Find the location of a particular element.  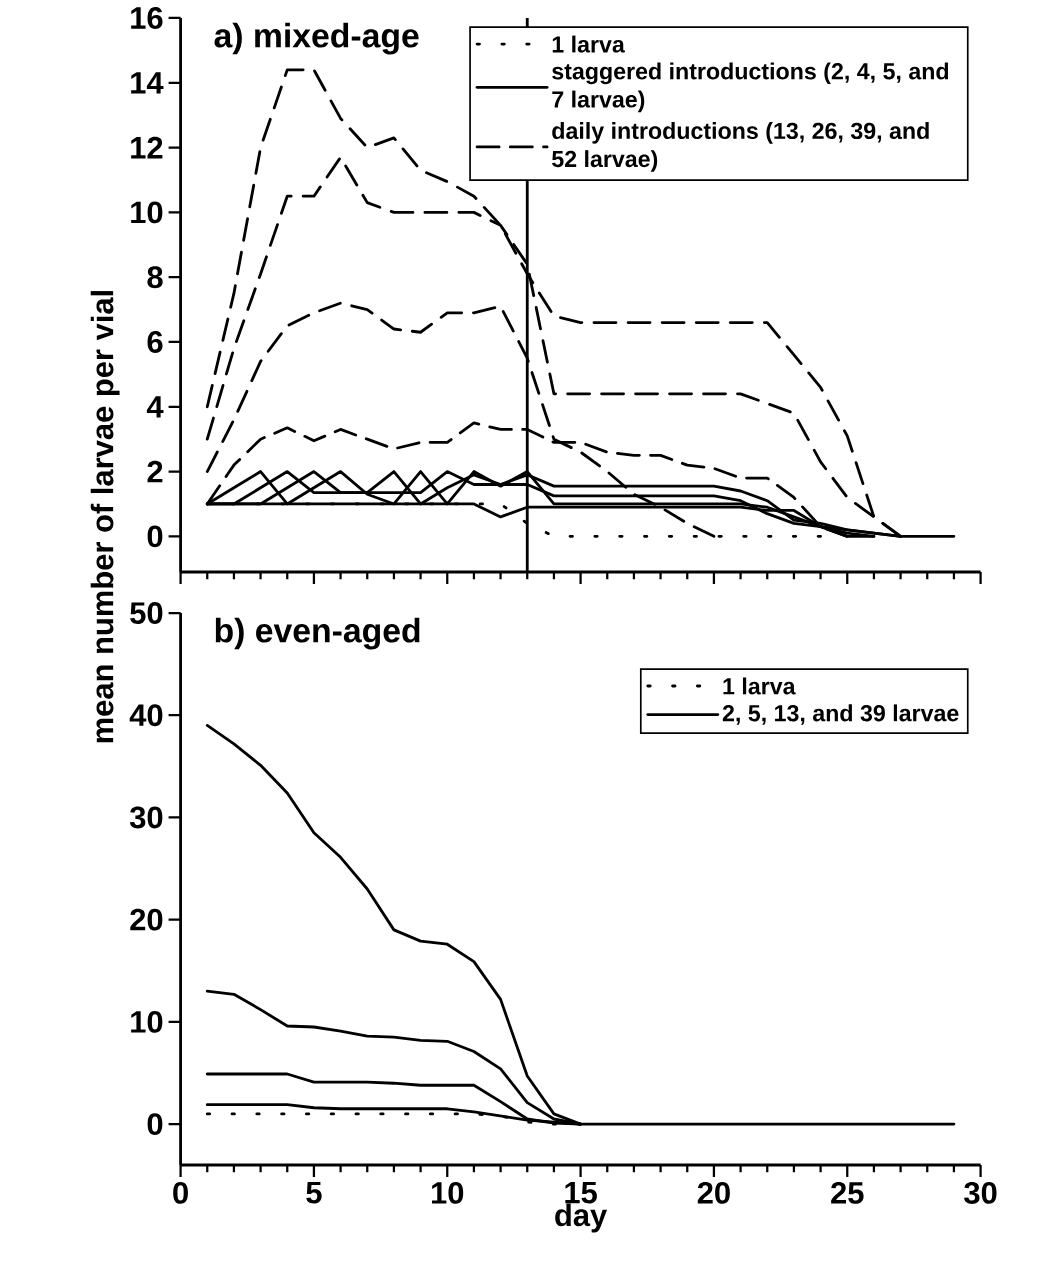

legend-label: 2, 5, 13, and 39 larvae is located at coordinates (841, 714).